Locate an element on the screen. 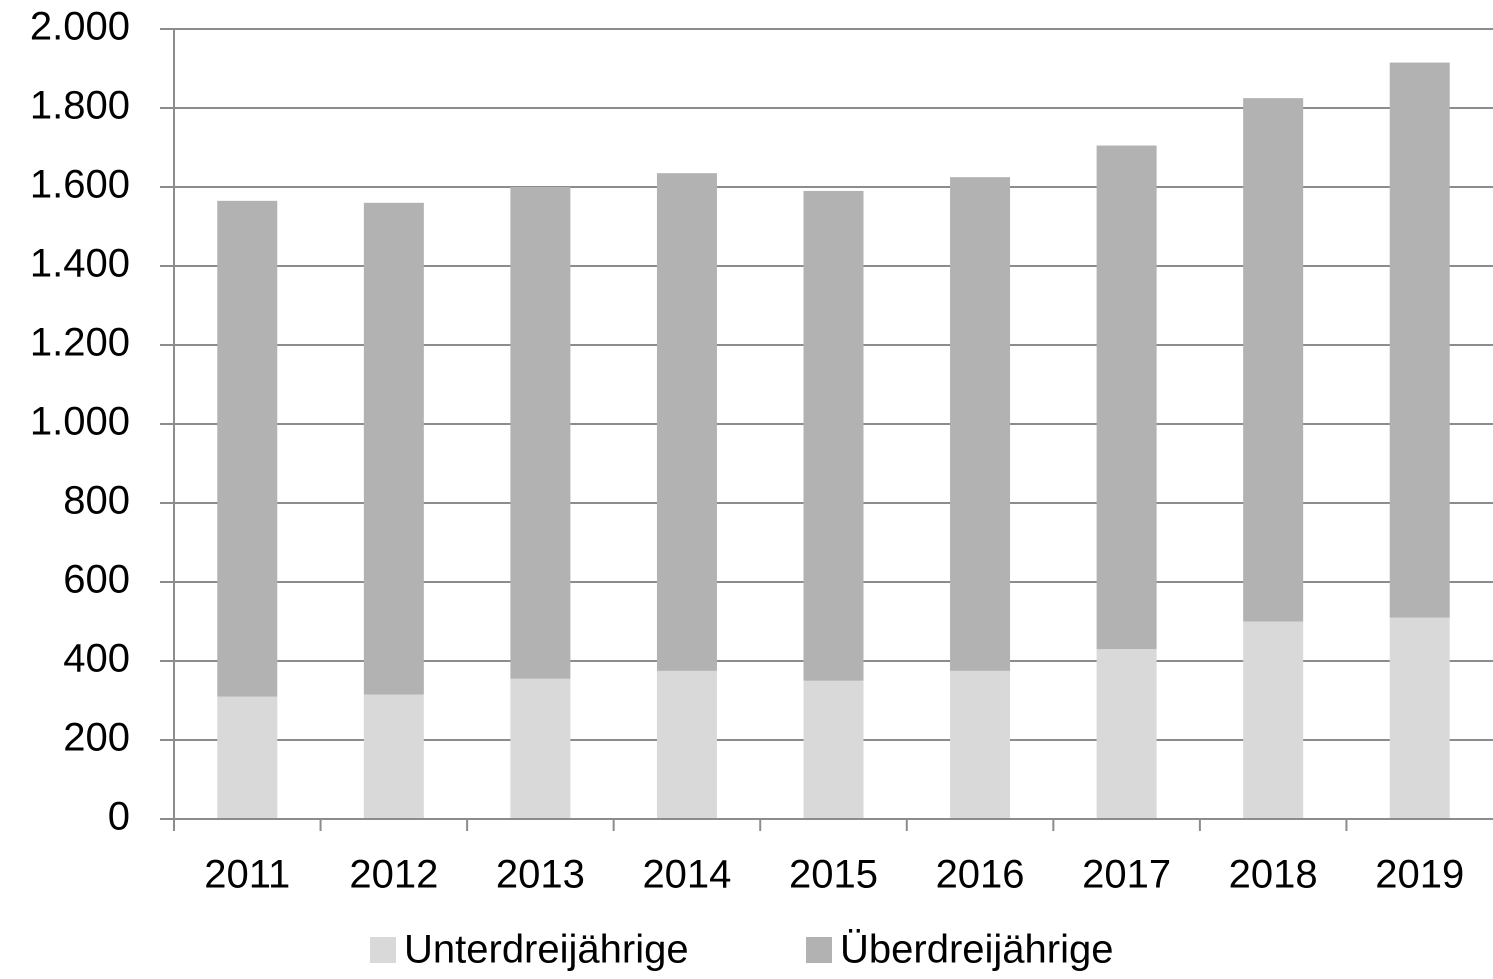  y-tick-label: 600 is located at coordinates (96, 580).